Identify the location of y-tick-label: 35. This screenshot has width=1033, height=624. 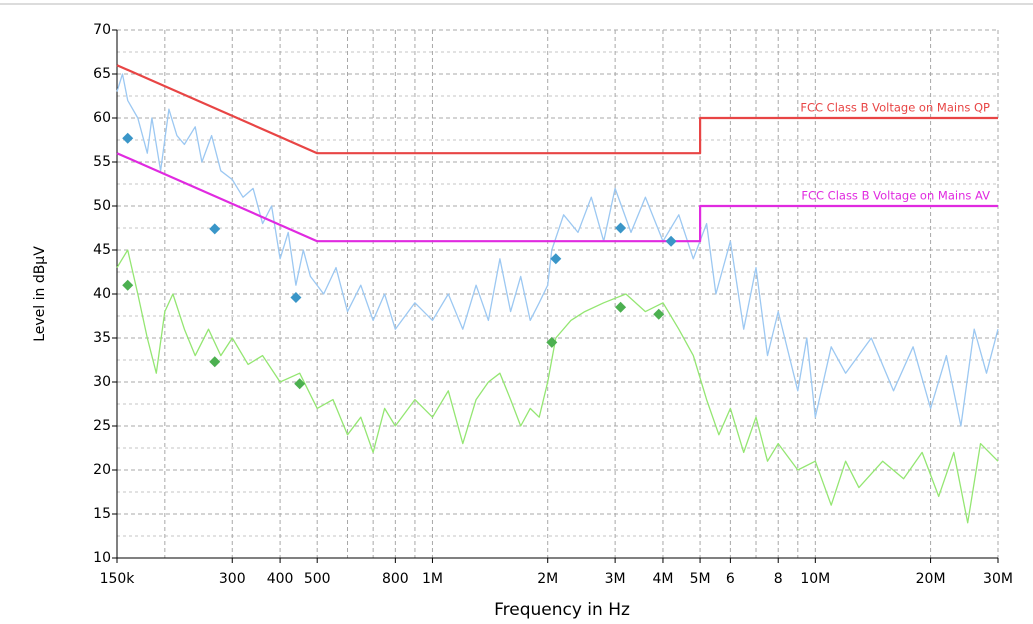
(102, 338).